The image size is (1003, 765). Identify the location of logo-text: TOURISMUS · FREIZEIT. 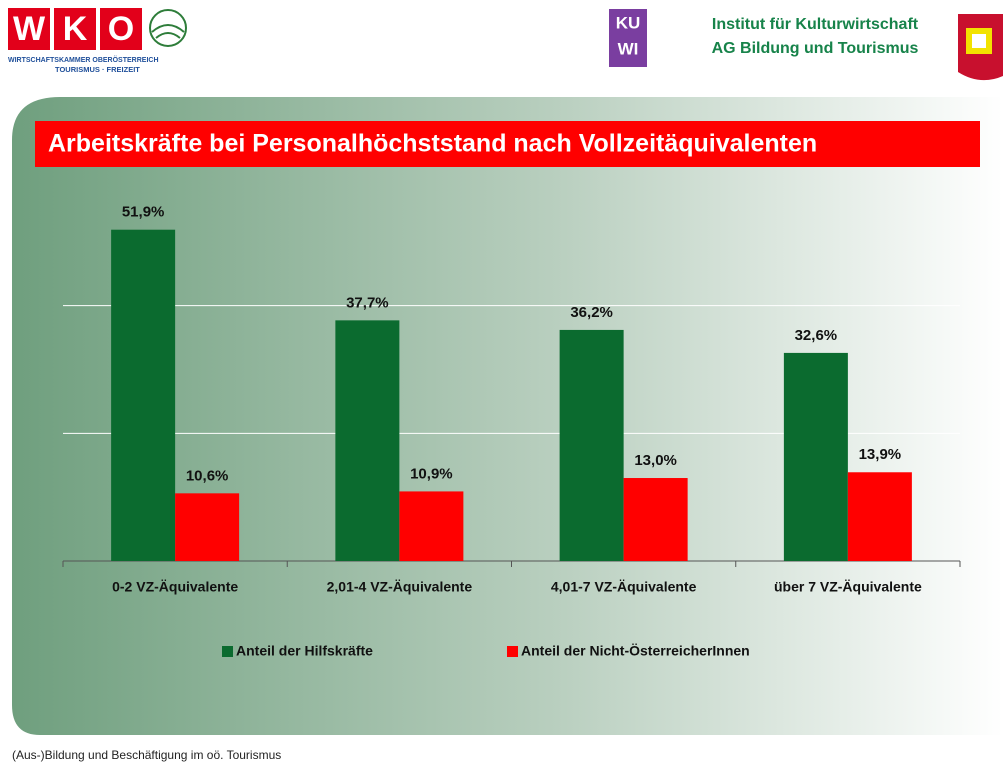
(97, 69).